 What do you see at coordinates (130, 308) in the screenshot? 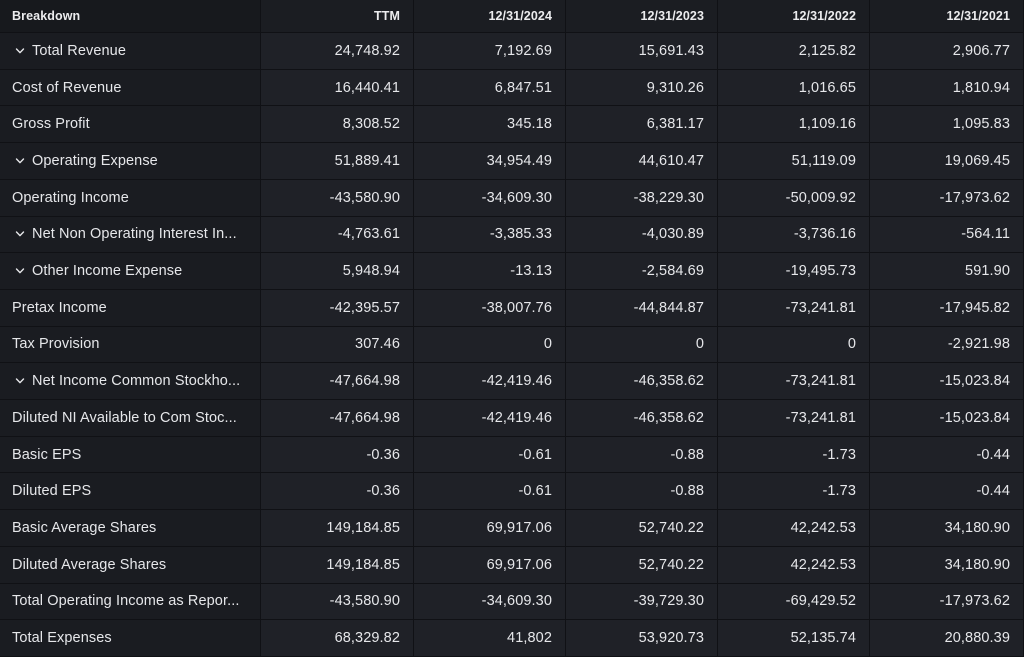
I see `row-label: Pretax Income` at bounding box center [130, 308].